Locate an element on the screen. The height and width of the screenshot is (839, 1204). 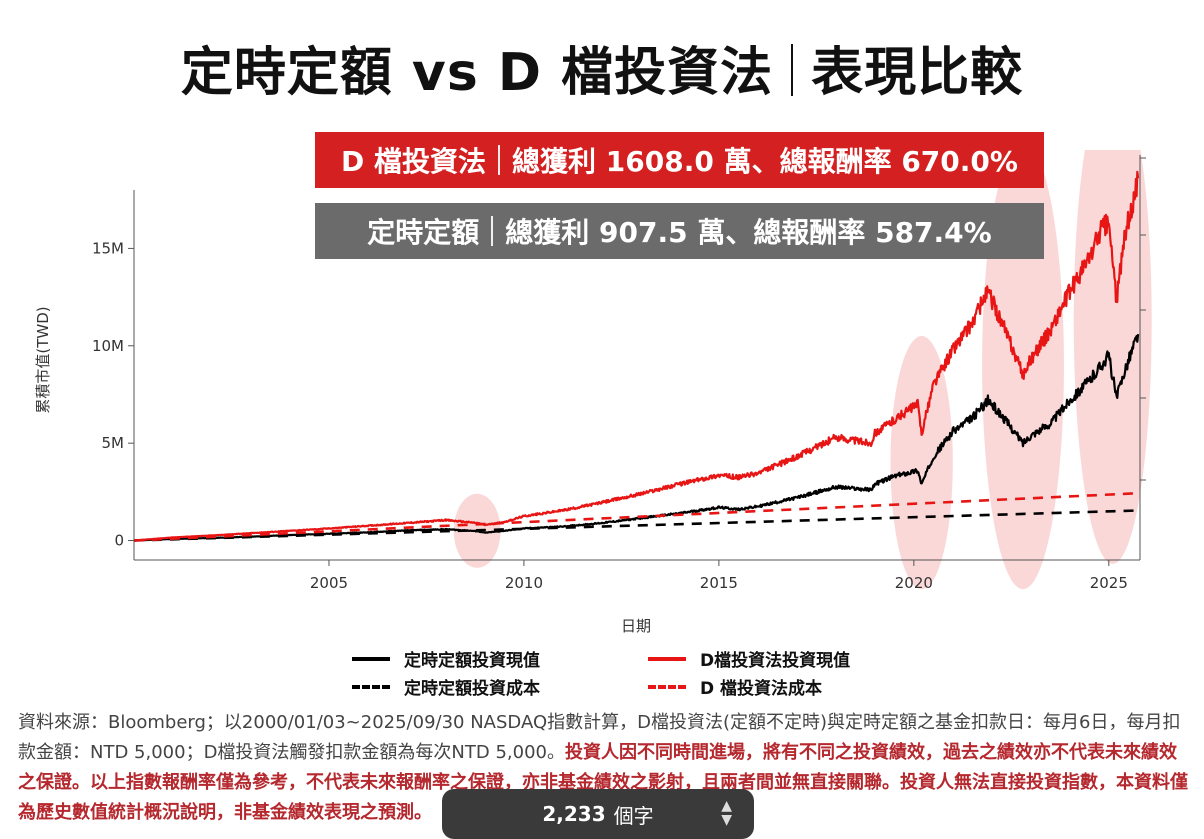
word-count-number: 2,233 is located at coordinates (574, 814).